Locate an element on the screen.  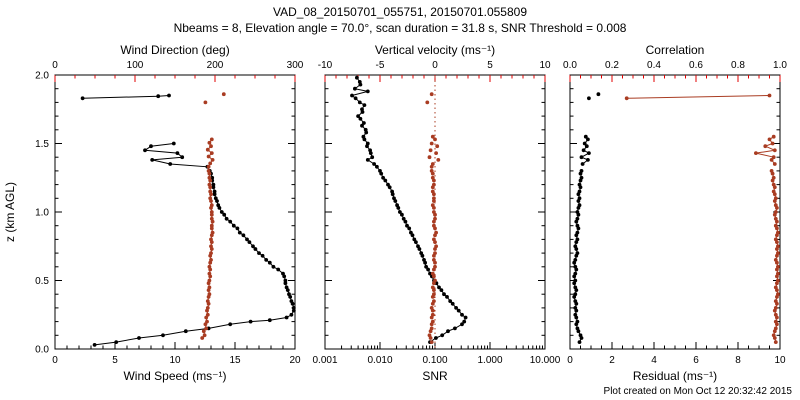
series-correlation is located at coordinates (702, 218).